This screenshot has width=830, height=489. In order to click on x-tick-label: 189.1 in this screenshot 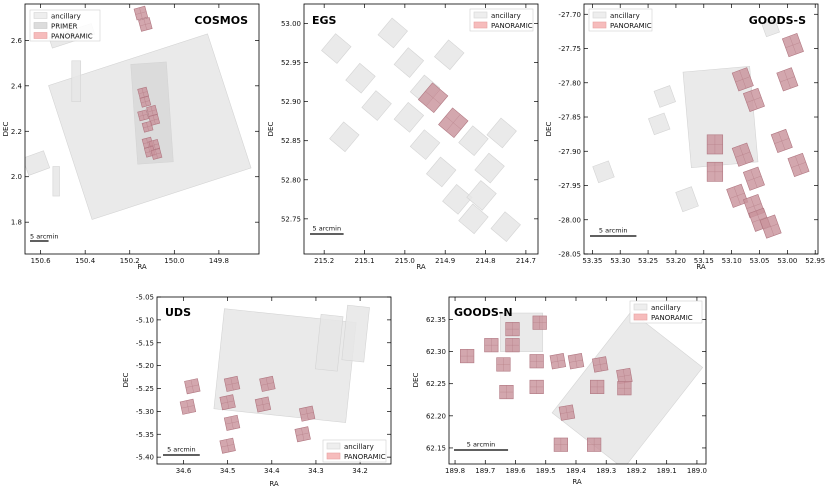, I will do `click(667, 471)`.